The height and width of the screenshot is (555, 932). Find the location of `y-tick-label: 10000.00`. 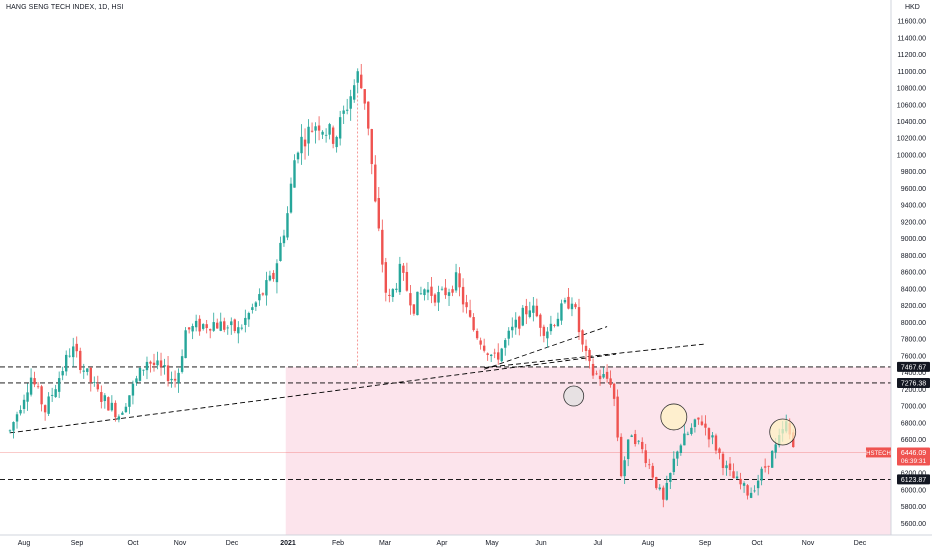

y-tick-label: 10000.00 is located at coordinates (911, 155).